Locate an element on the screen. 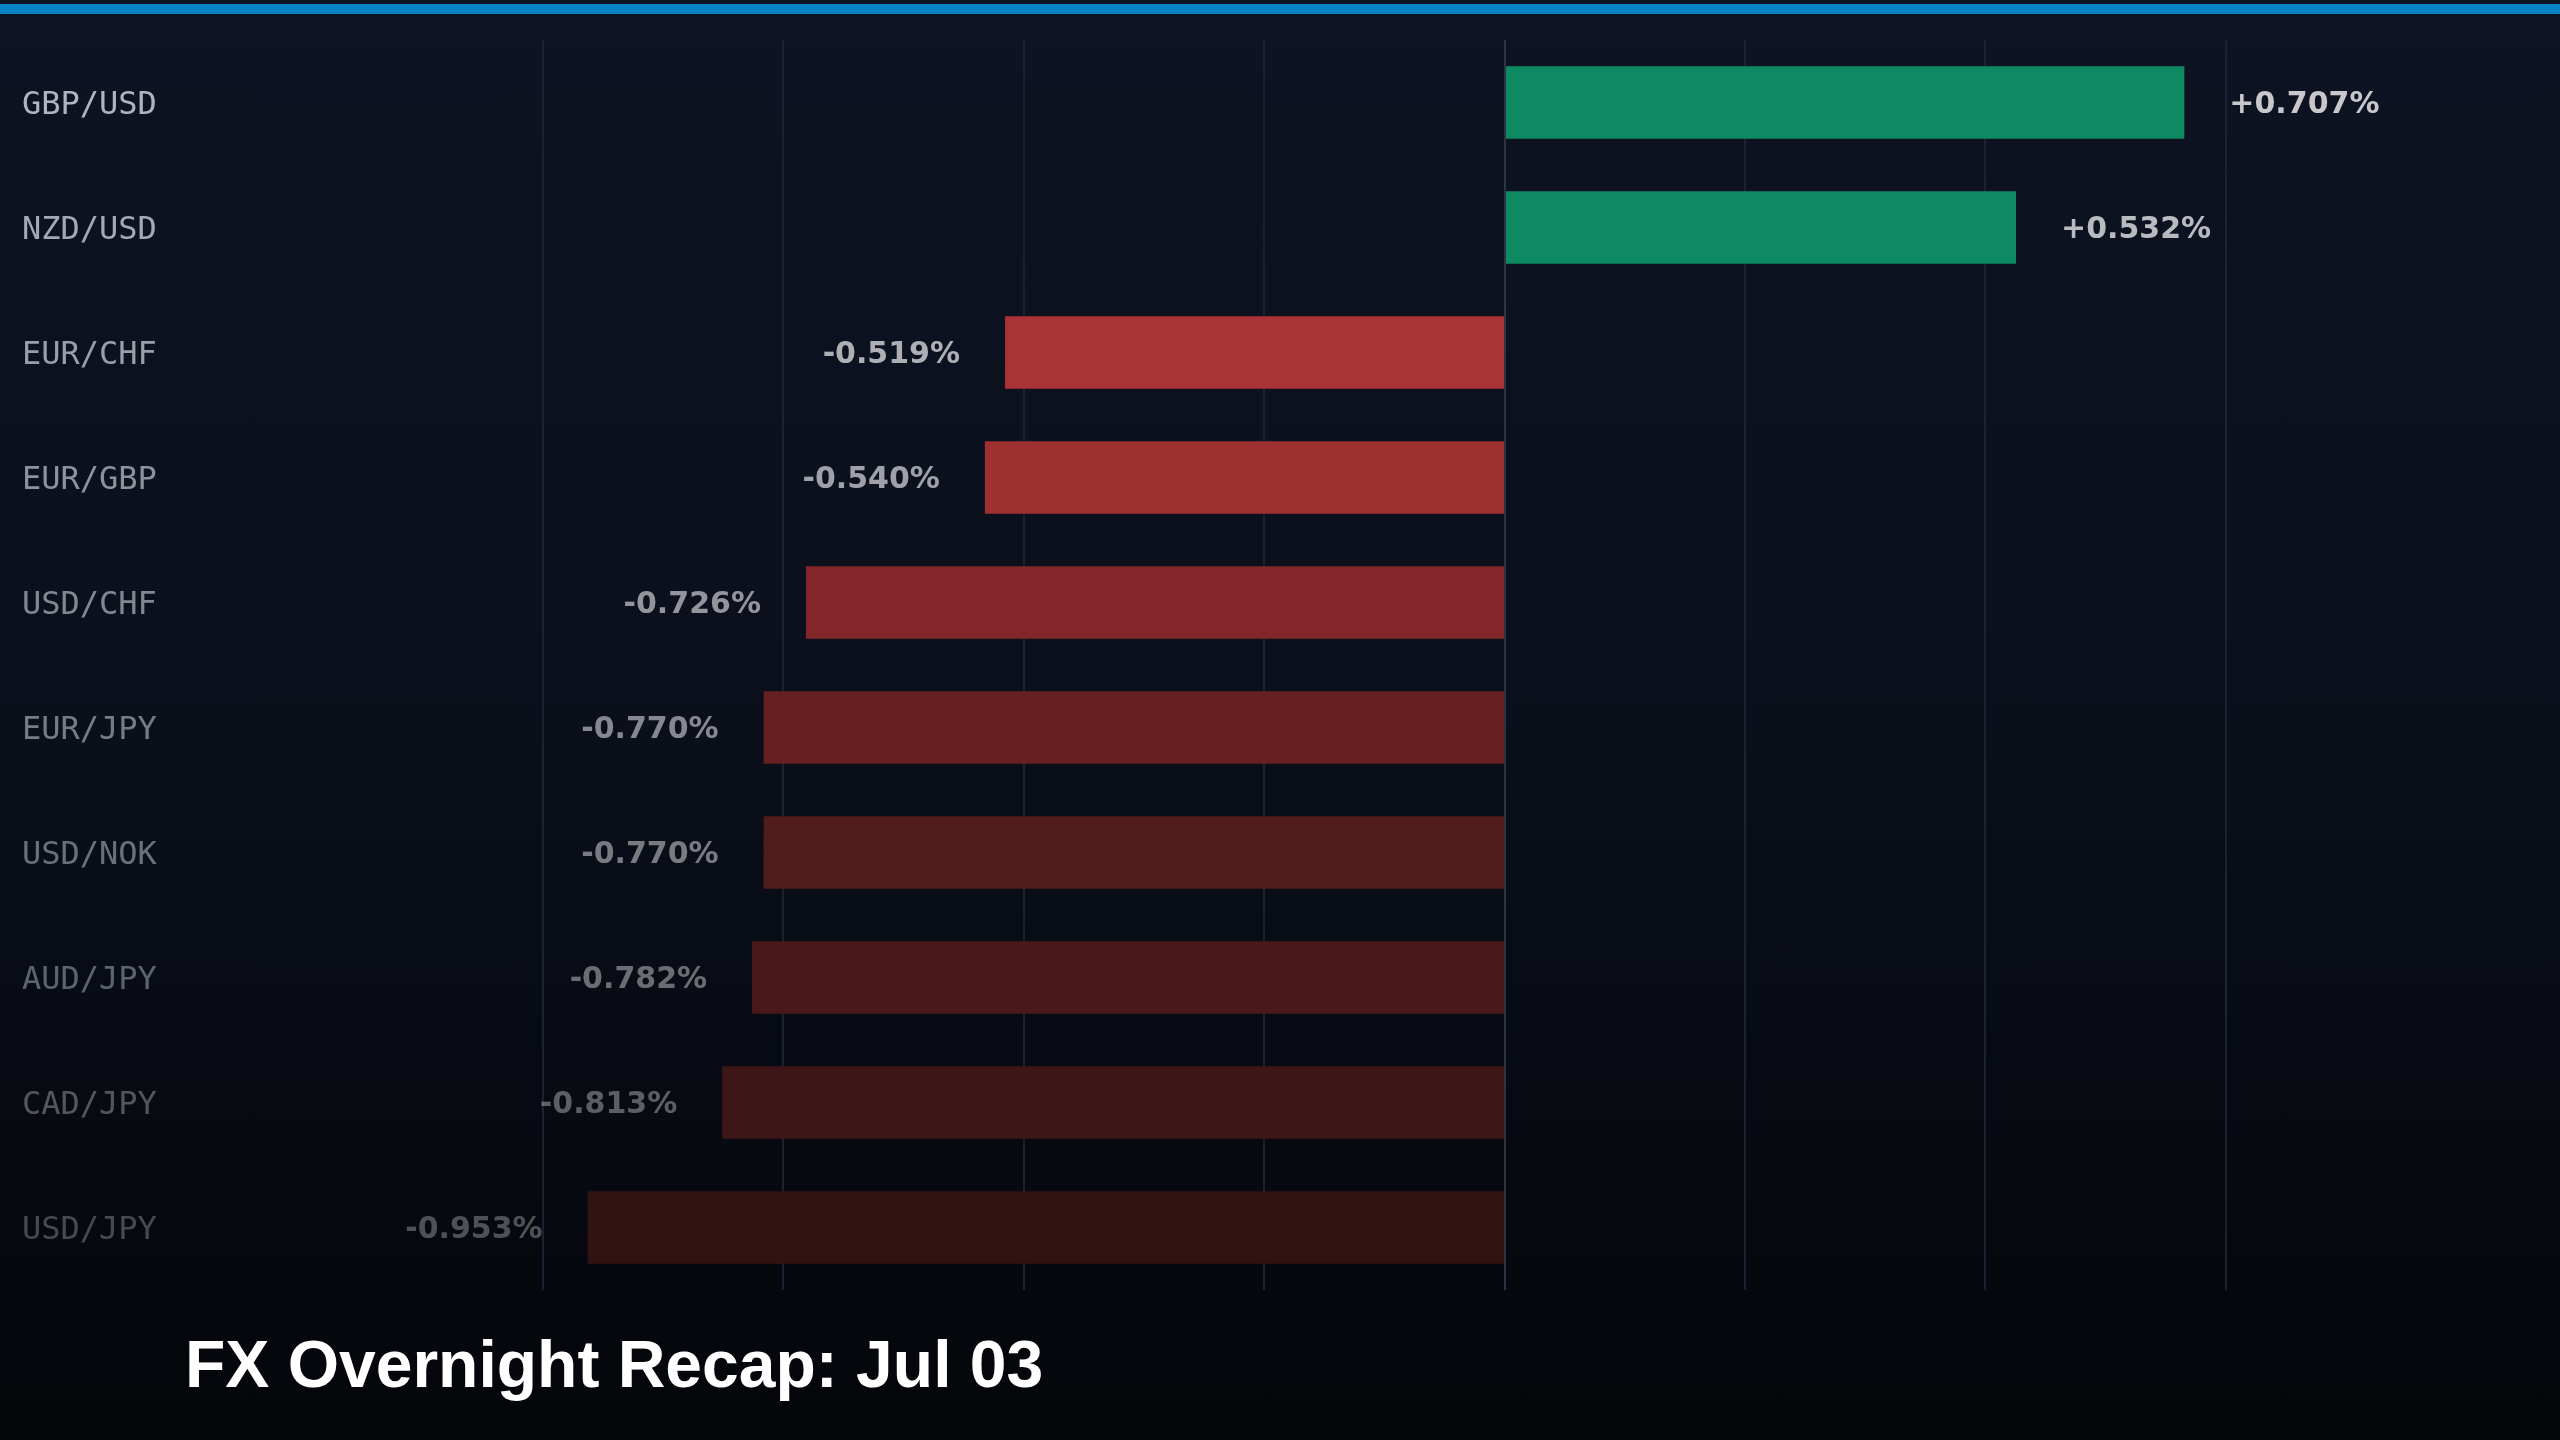 The width and height of the screenshot is (2560, 1440). y-tick-label: USD/JPY is located at coordinates (89, 1227).